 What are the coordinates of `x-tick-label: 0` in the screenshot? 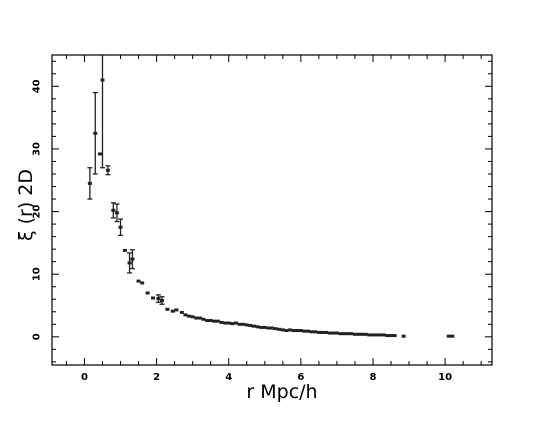 It's located at (84, 377).